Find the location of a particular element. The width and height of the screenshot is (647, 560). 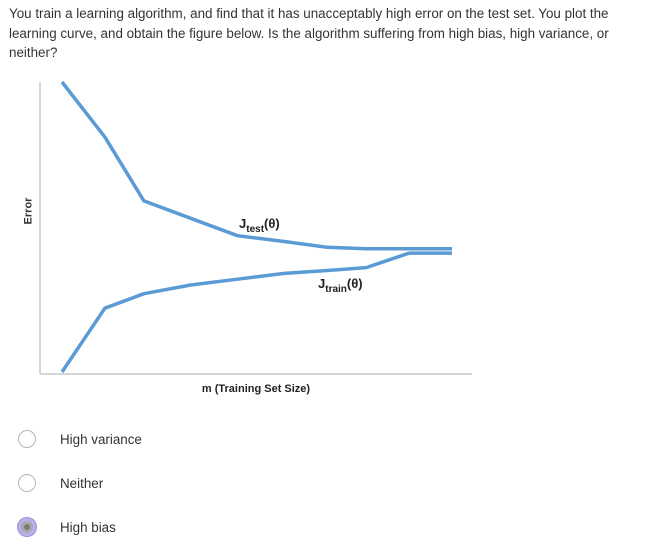

option-label: High variance is located at coordinates (101, 439).